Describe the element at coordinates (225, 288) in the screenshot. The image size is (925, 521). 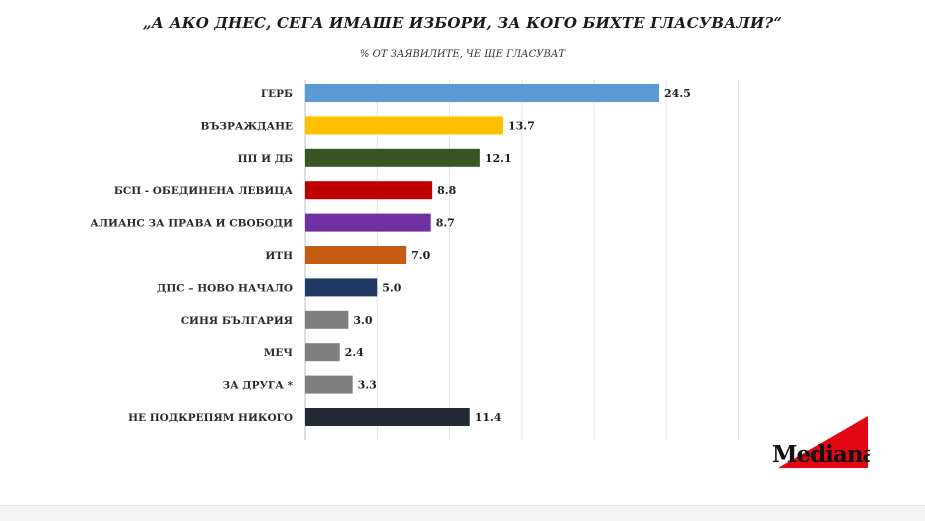
I see `category-label: ДПС – НОВО НАЧАЛО` at that location.